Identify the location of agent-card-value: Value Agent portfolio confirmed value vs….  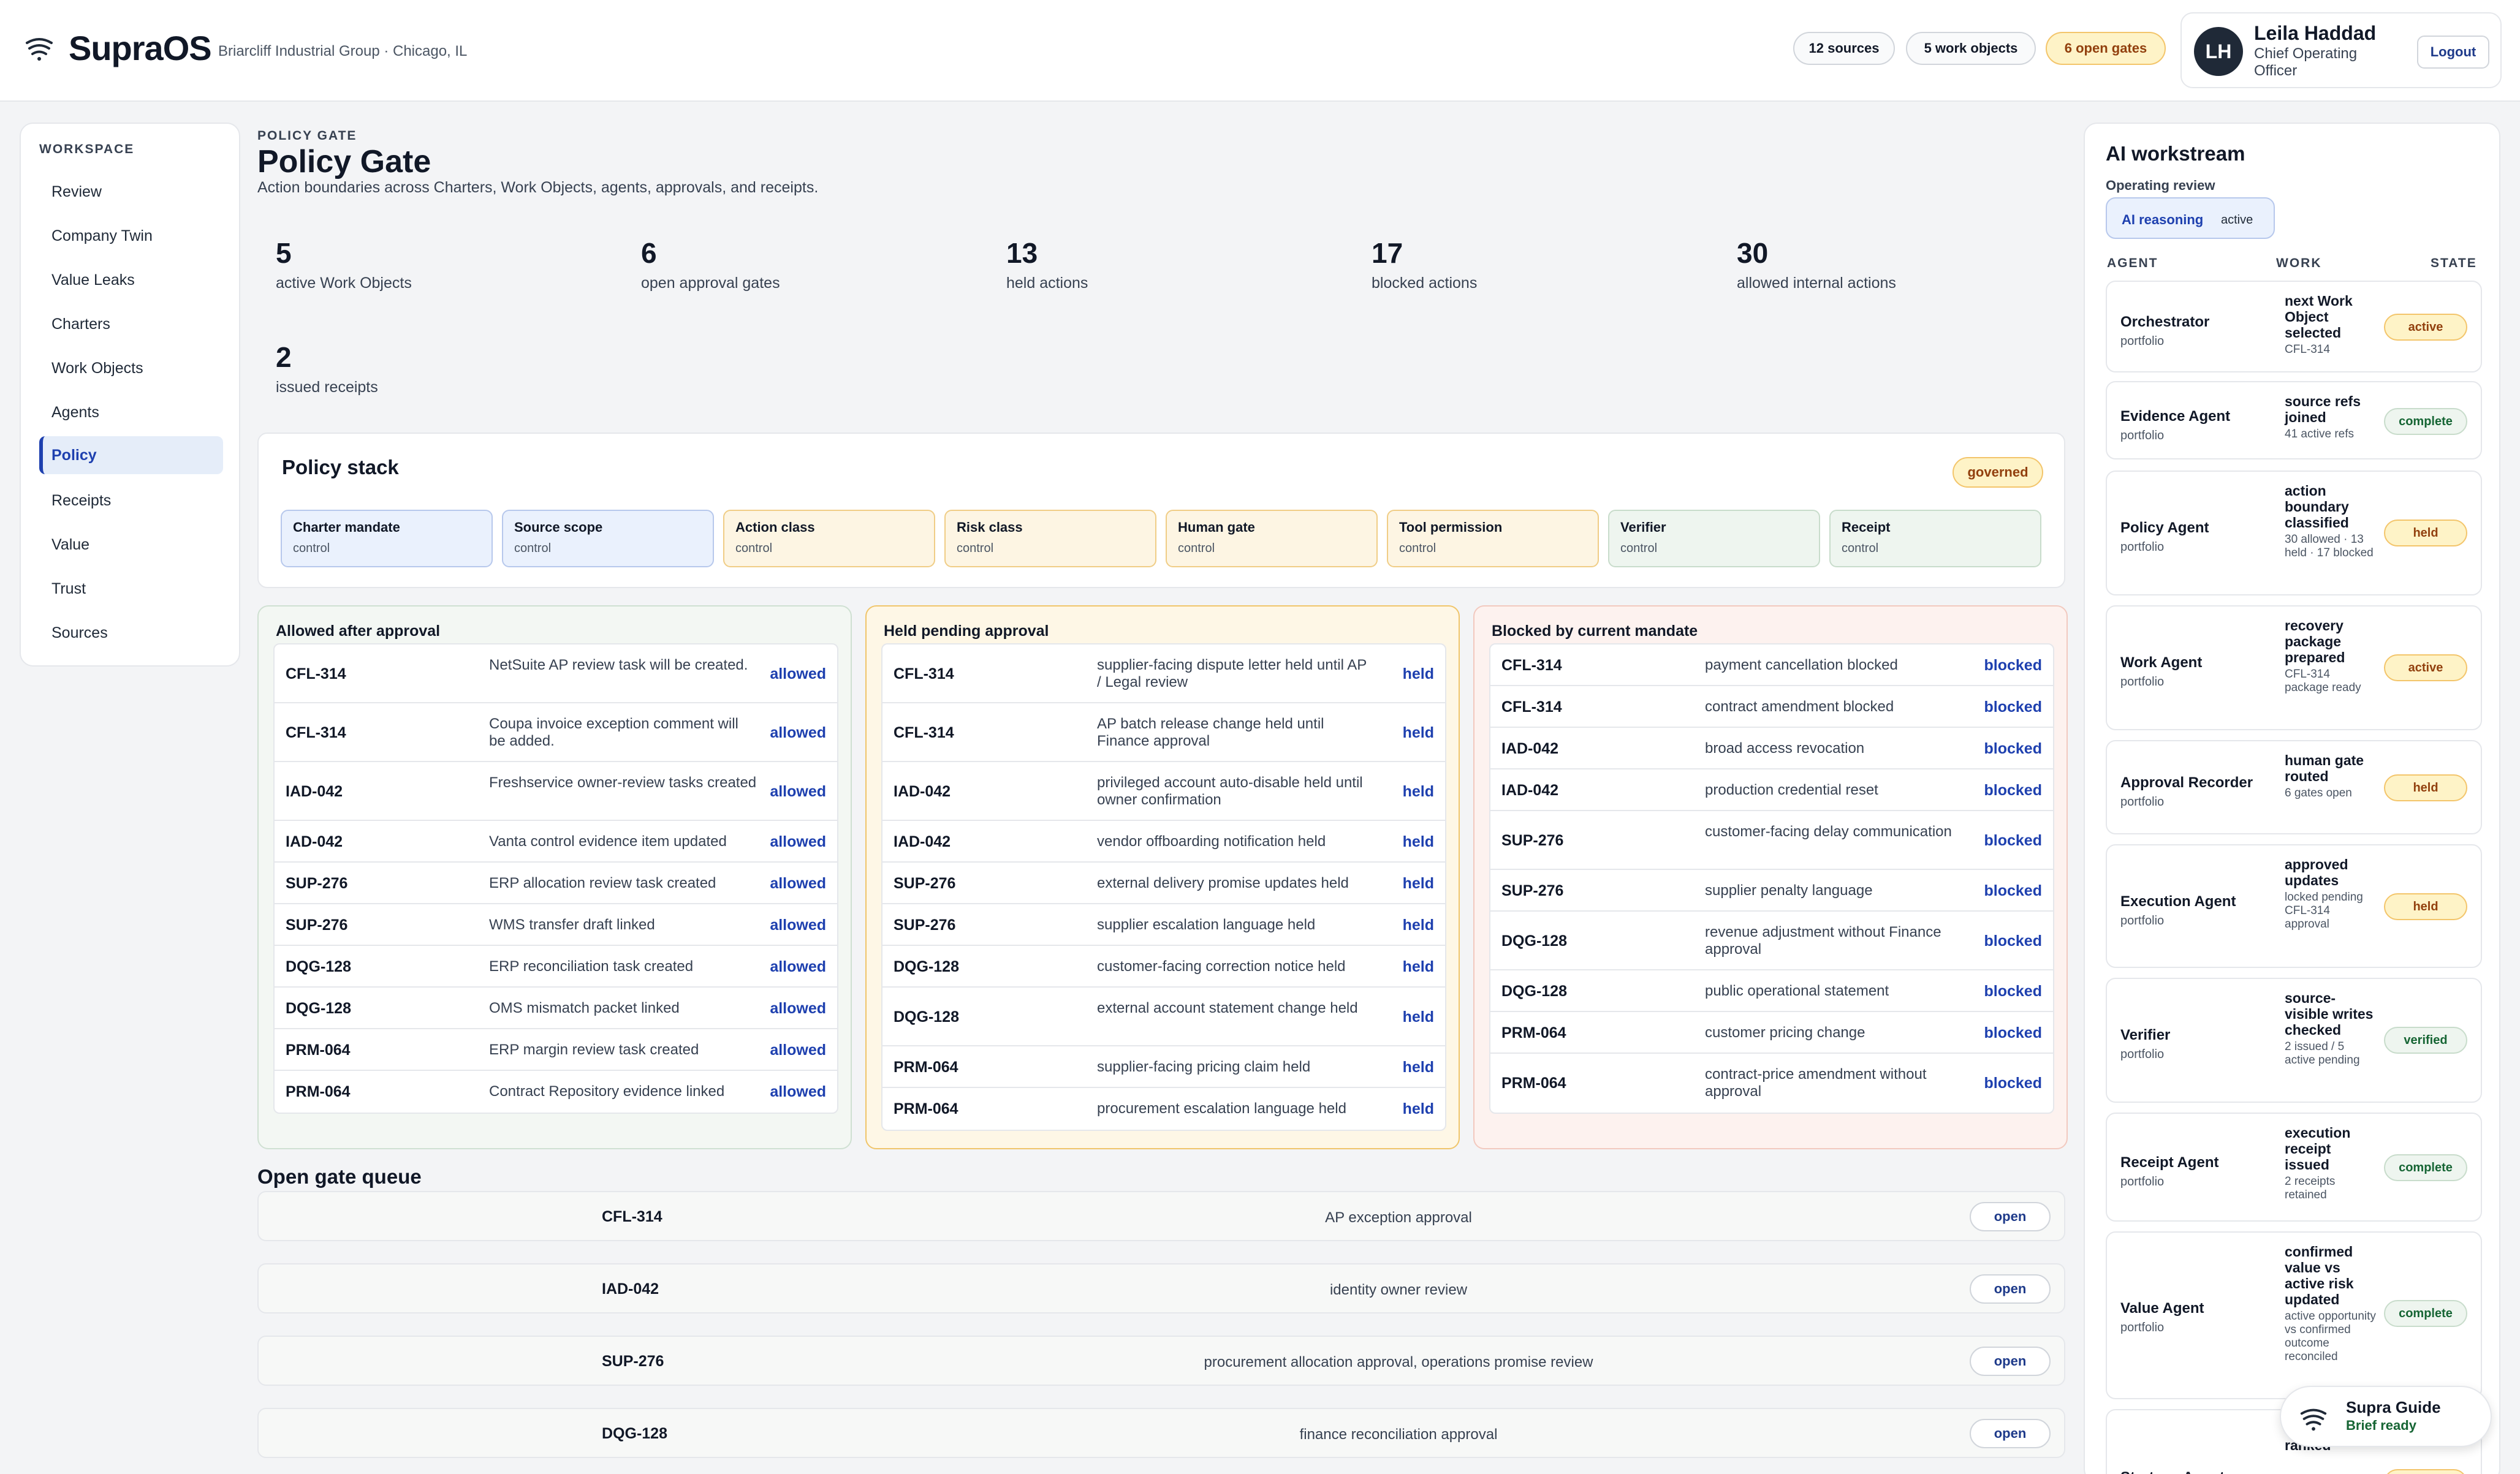
(2294, 1315).